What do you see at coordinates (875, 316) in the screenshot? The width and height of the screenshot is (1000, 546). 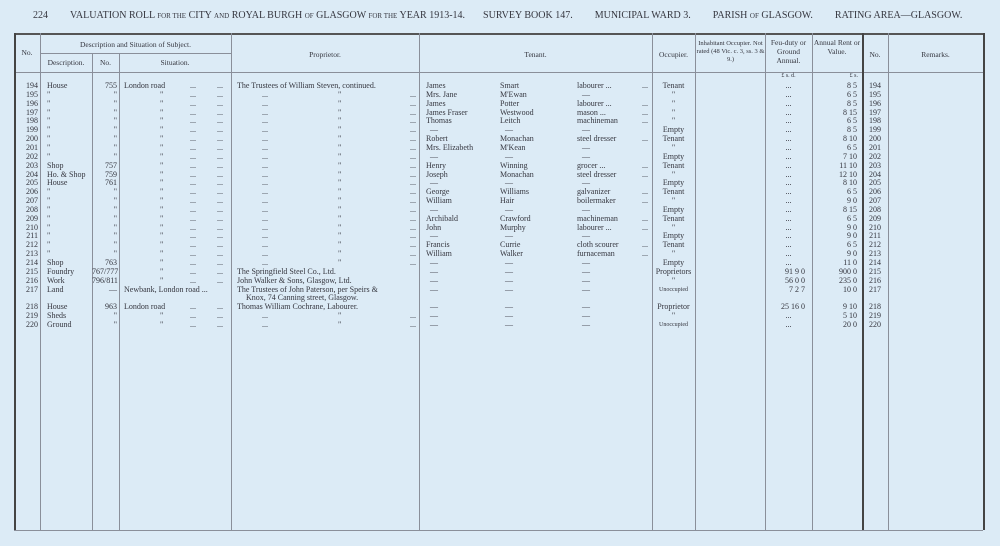 I see `row-number-right: 219` at bounding box center [875, 316].